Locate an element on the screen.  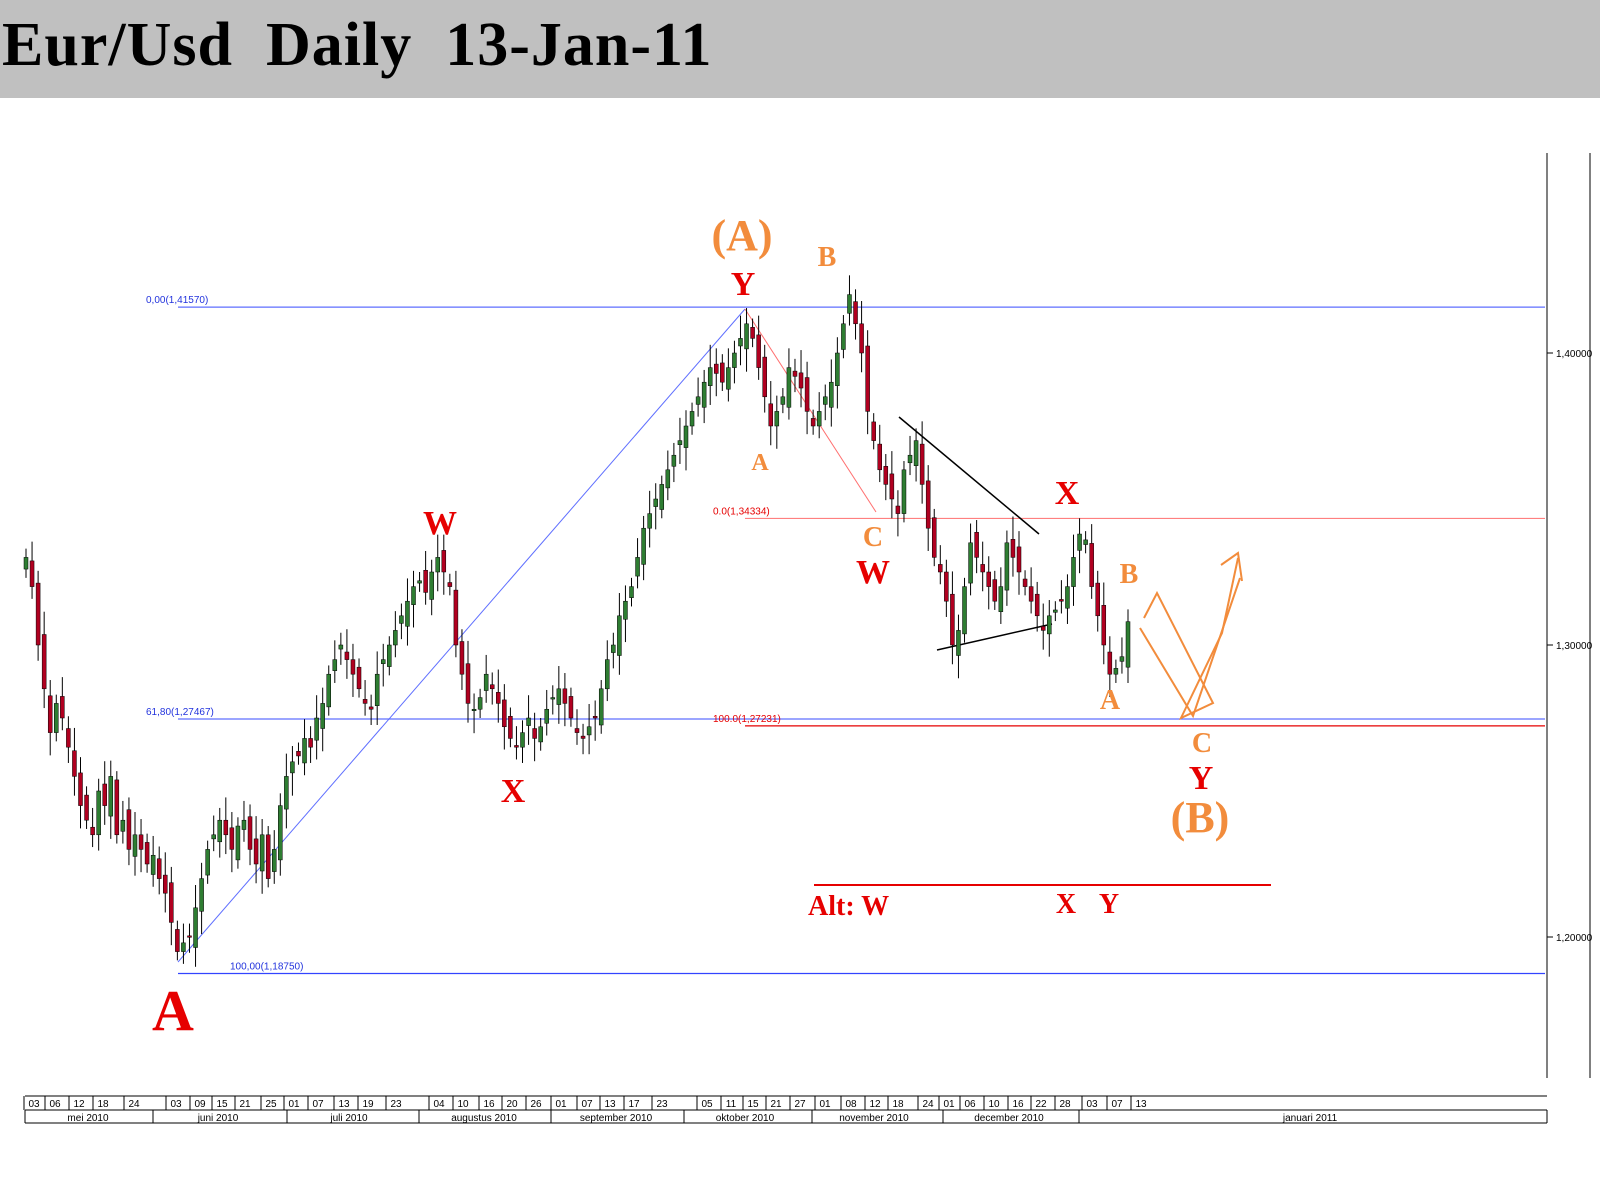
day-tick-label: 28 is located at coordinates (1065, 1104).